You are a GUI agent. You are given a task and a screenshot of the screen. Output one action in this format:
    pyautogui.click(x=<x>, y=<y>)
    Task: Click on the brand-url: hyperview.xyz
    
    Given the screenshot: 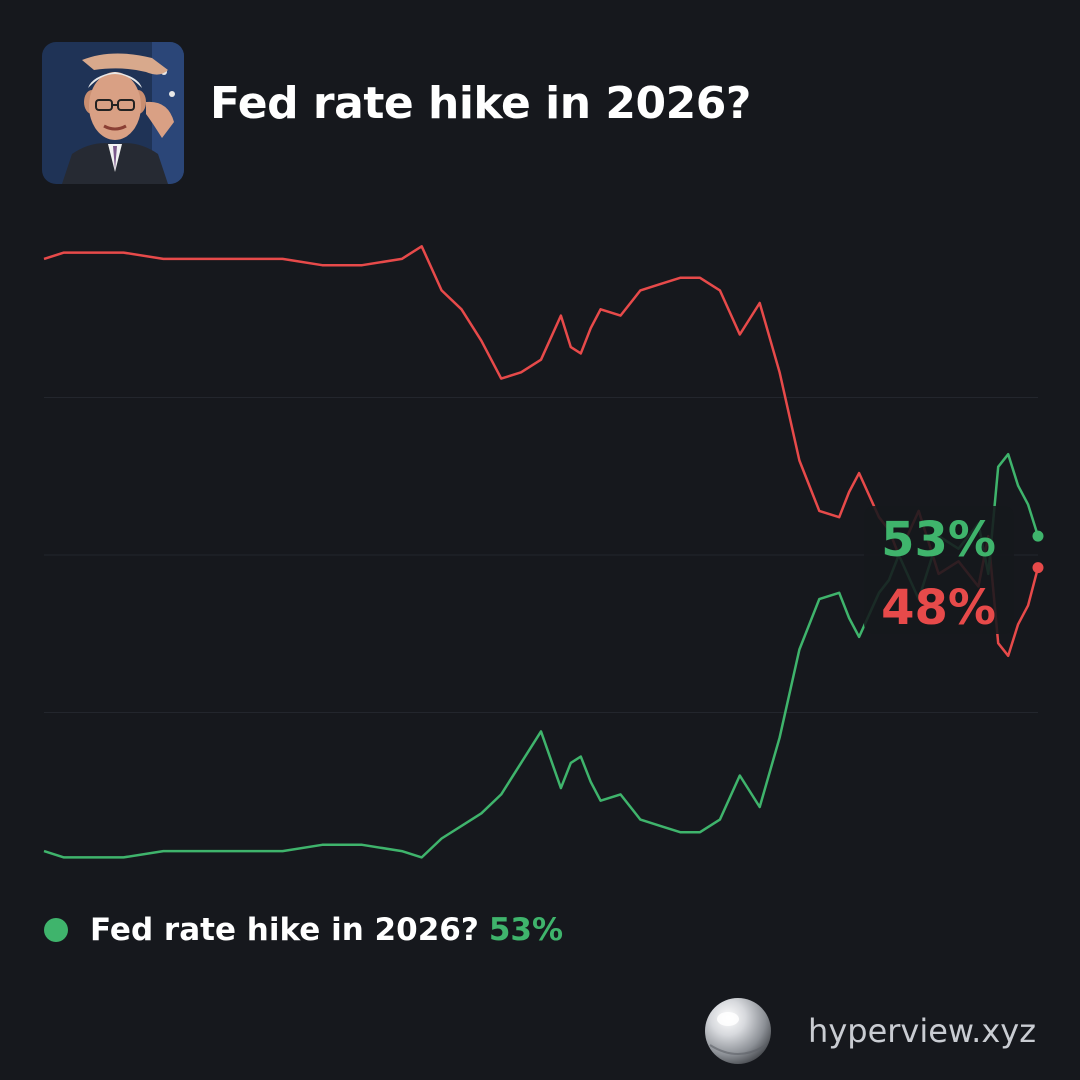 What is the action you would take?
    pyautogui.click(x=922, y=1031)
    